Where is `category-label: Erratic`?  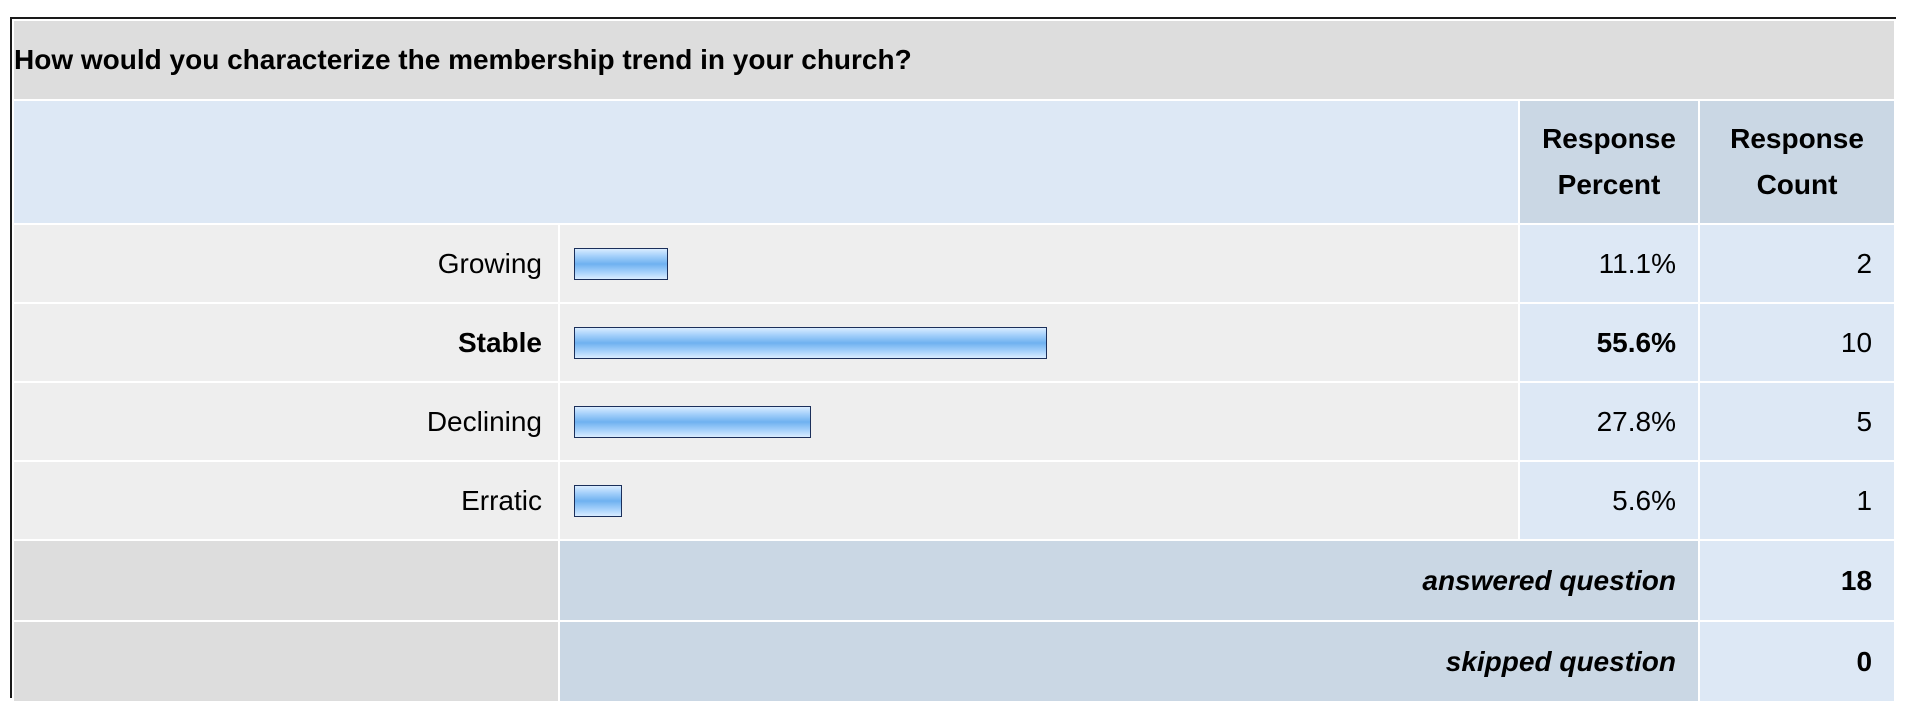
category-label: Erratic is located at coordinates (286, 500).